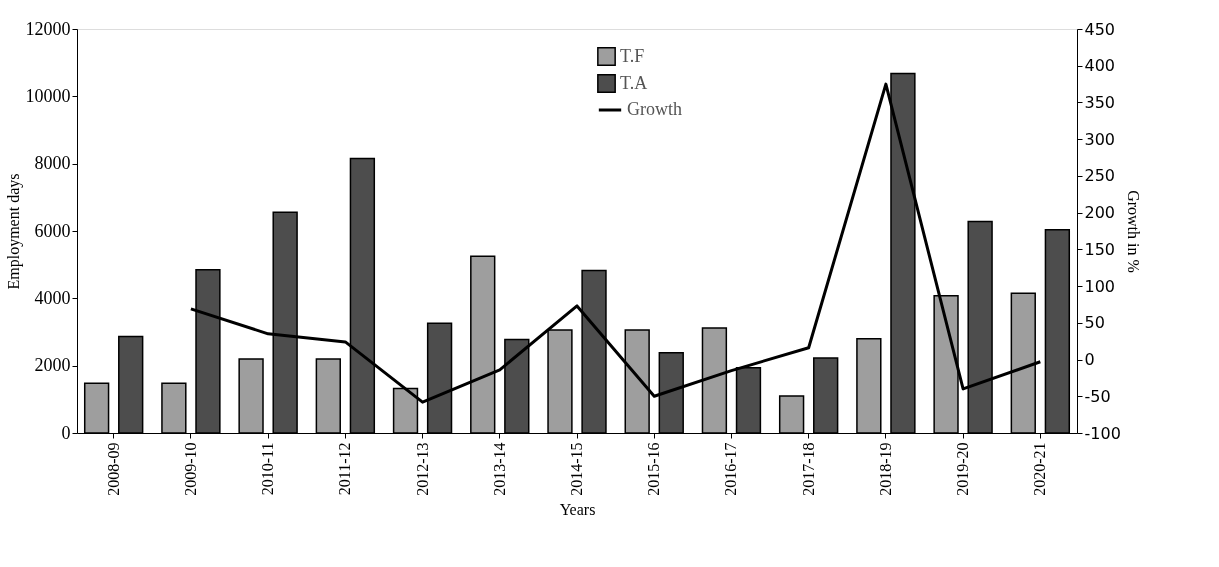  What do you see at coordinates (1100, 249) in the screenshot?
I see `y2-tick-label: 150` at bounding box center [1100, 249].